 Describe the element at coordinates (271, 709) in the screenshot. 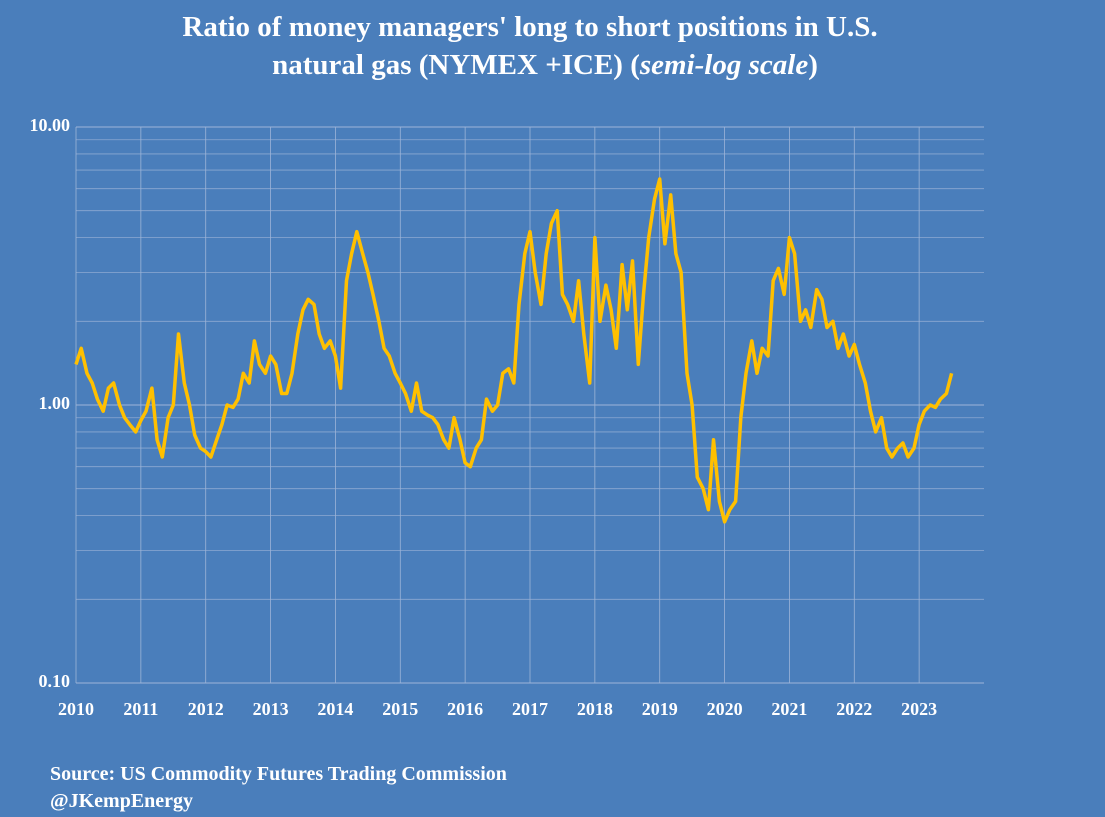

I see `x-tick-label: 2013` at that location.